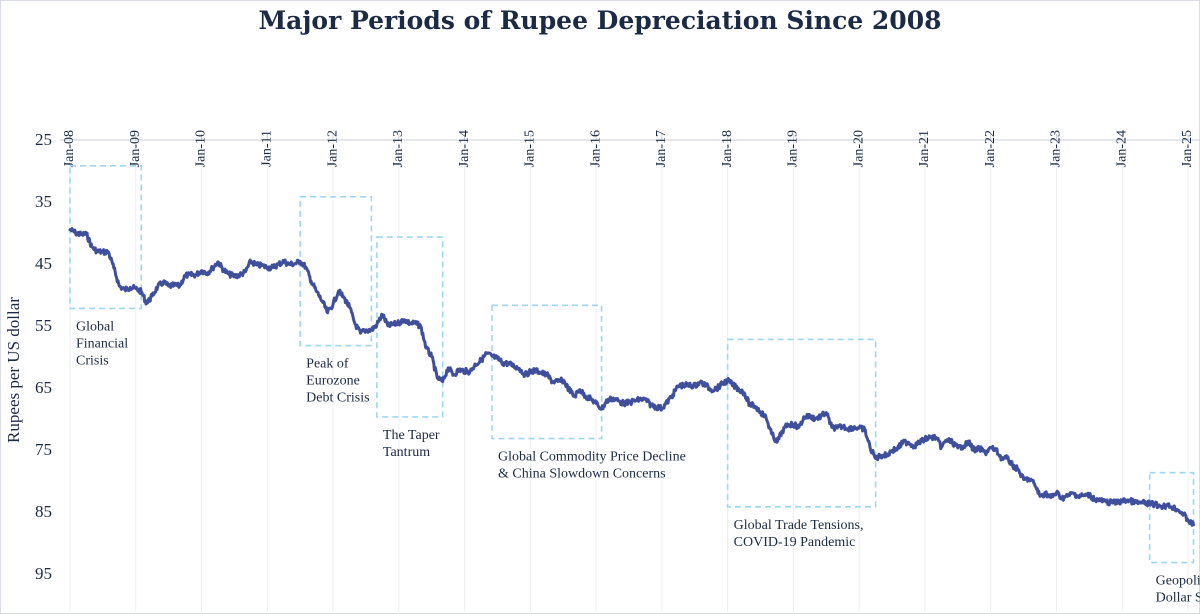 The image size is (1200, 614). Describe the element at coordinates (43, 325) in the screenshot. I see `y-tick-label: 55` at that location.